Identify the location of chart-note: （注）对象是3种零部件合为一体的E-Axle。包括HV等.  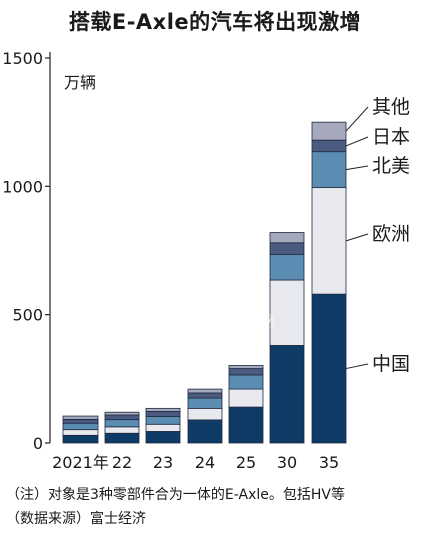
(175, 495).